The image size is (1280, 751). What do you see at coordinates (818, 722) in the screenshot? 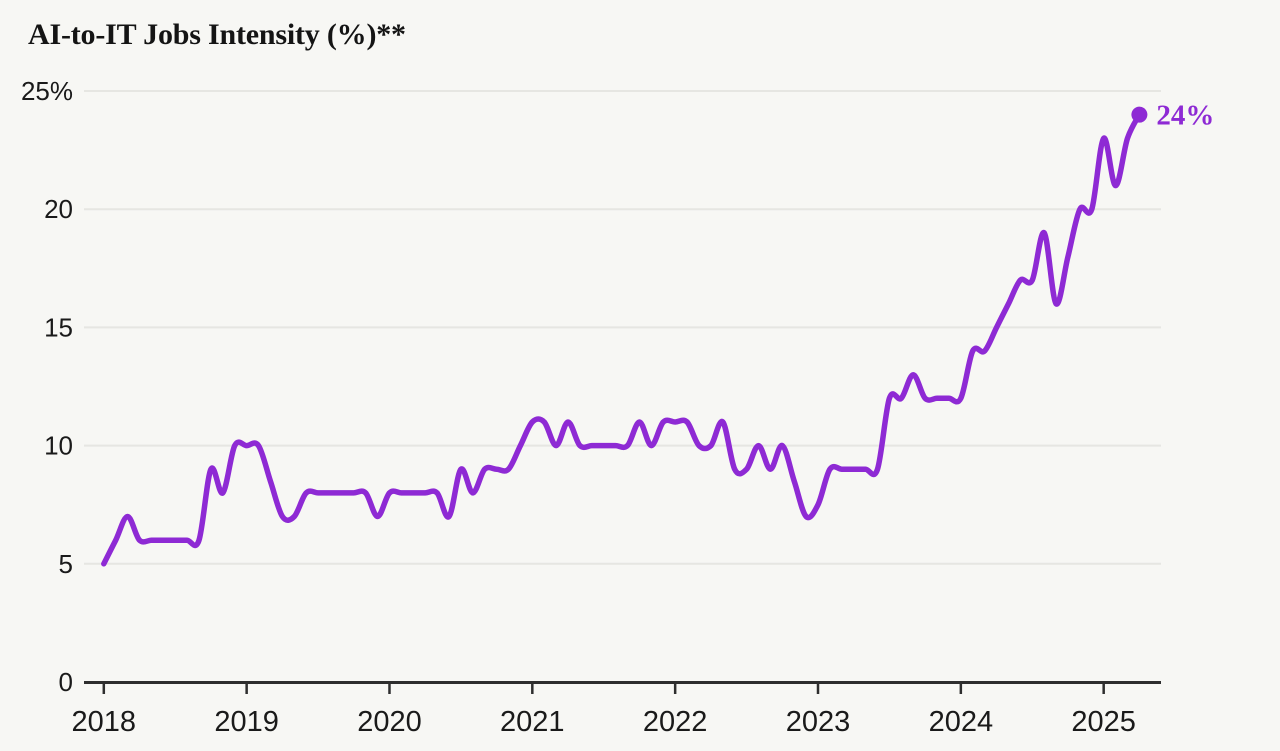
I see `x-axis-label-2023: 2023` at bounding box center [818, 722].